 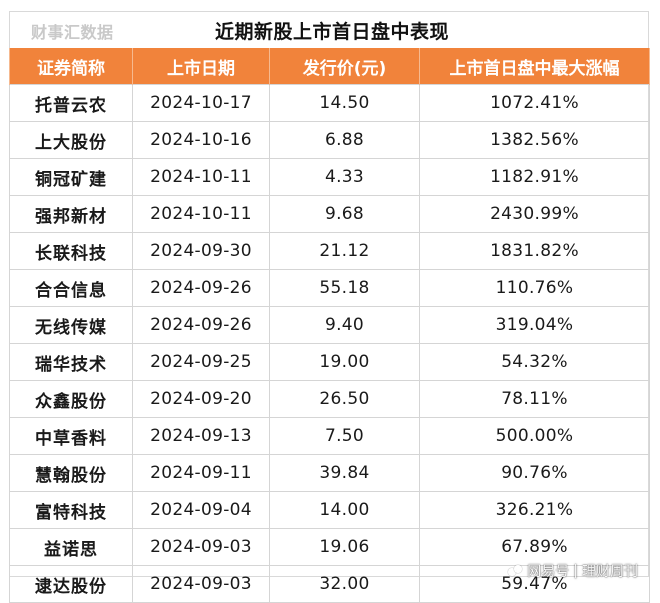 I want to click on table-row: 益诺思 2024-09-03 19.06 67.89%, so click(x=329, y=547).